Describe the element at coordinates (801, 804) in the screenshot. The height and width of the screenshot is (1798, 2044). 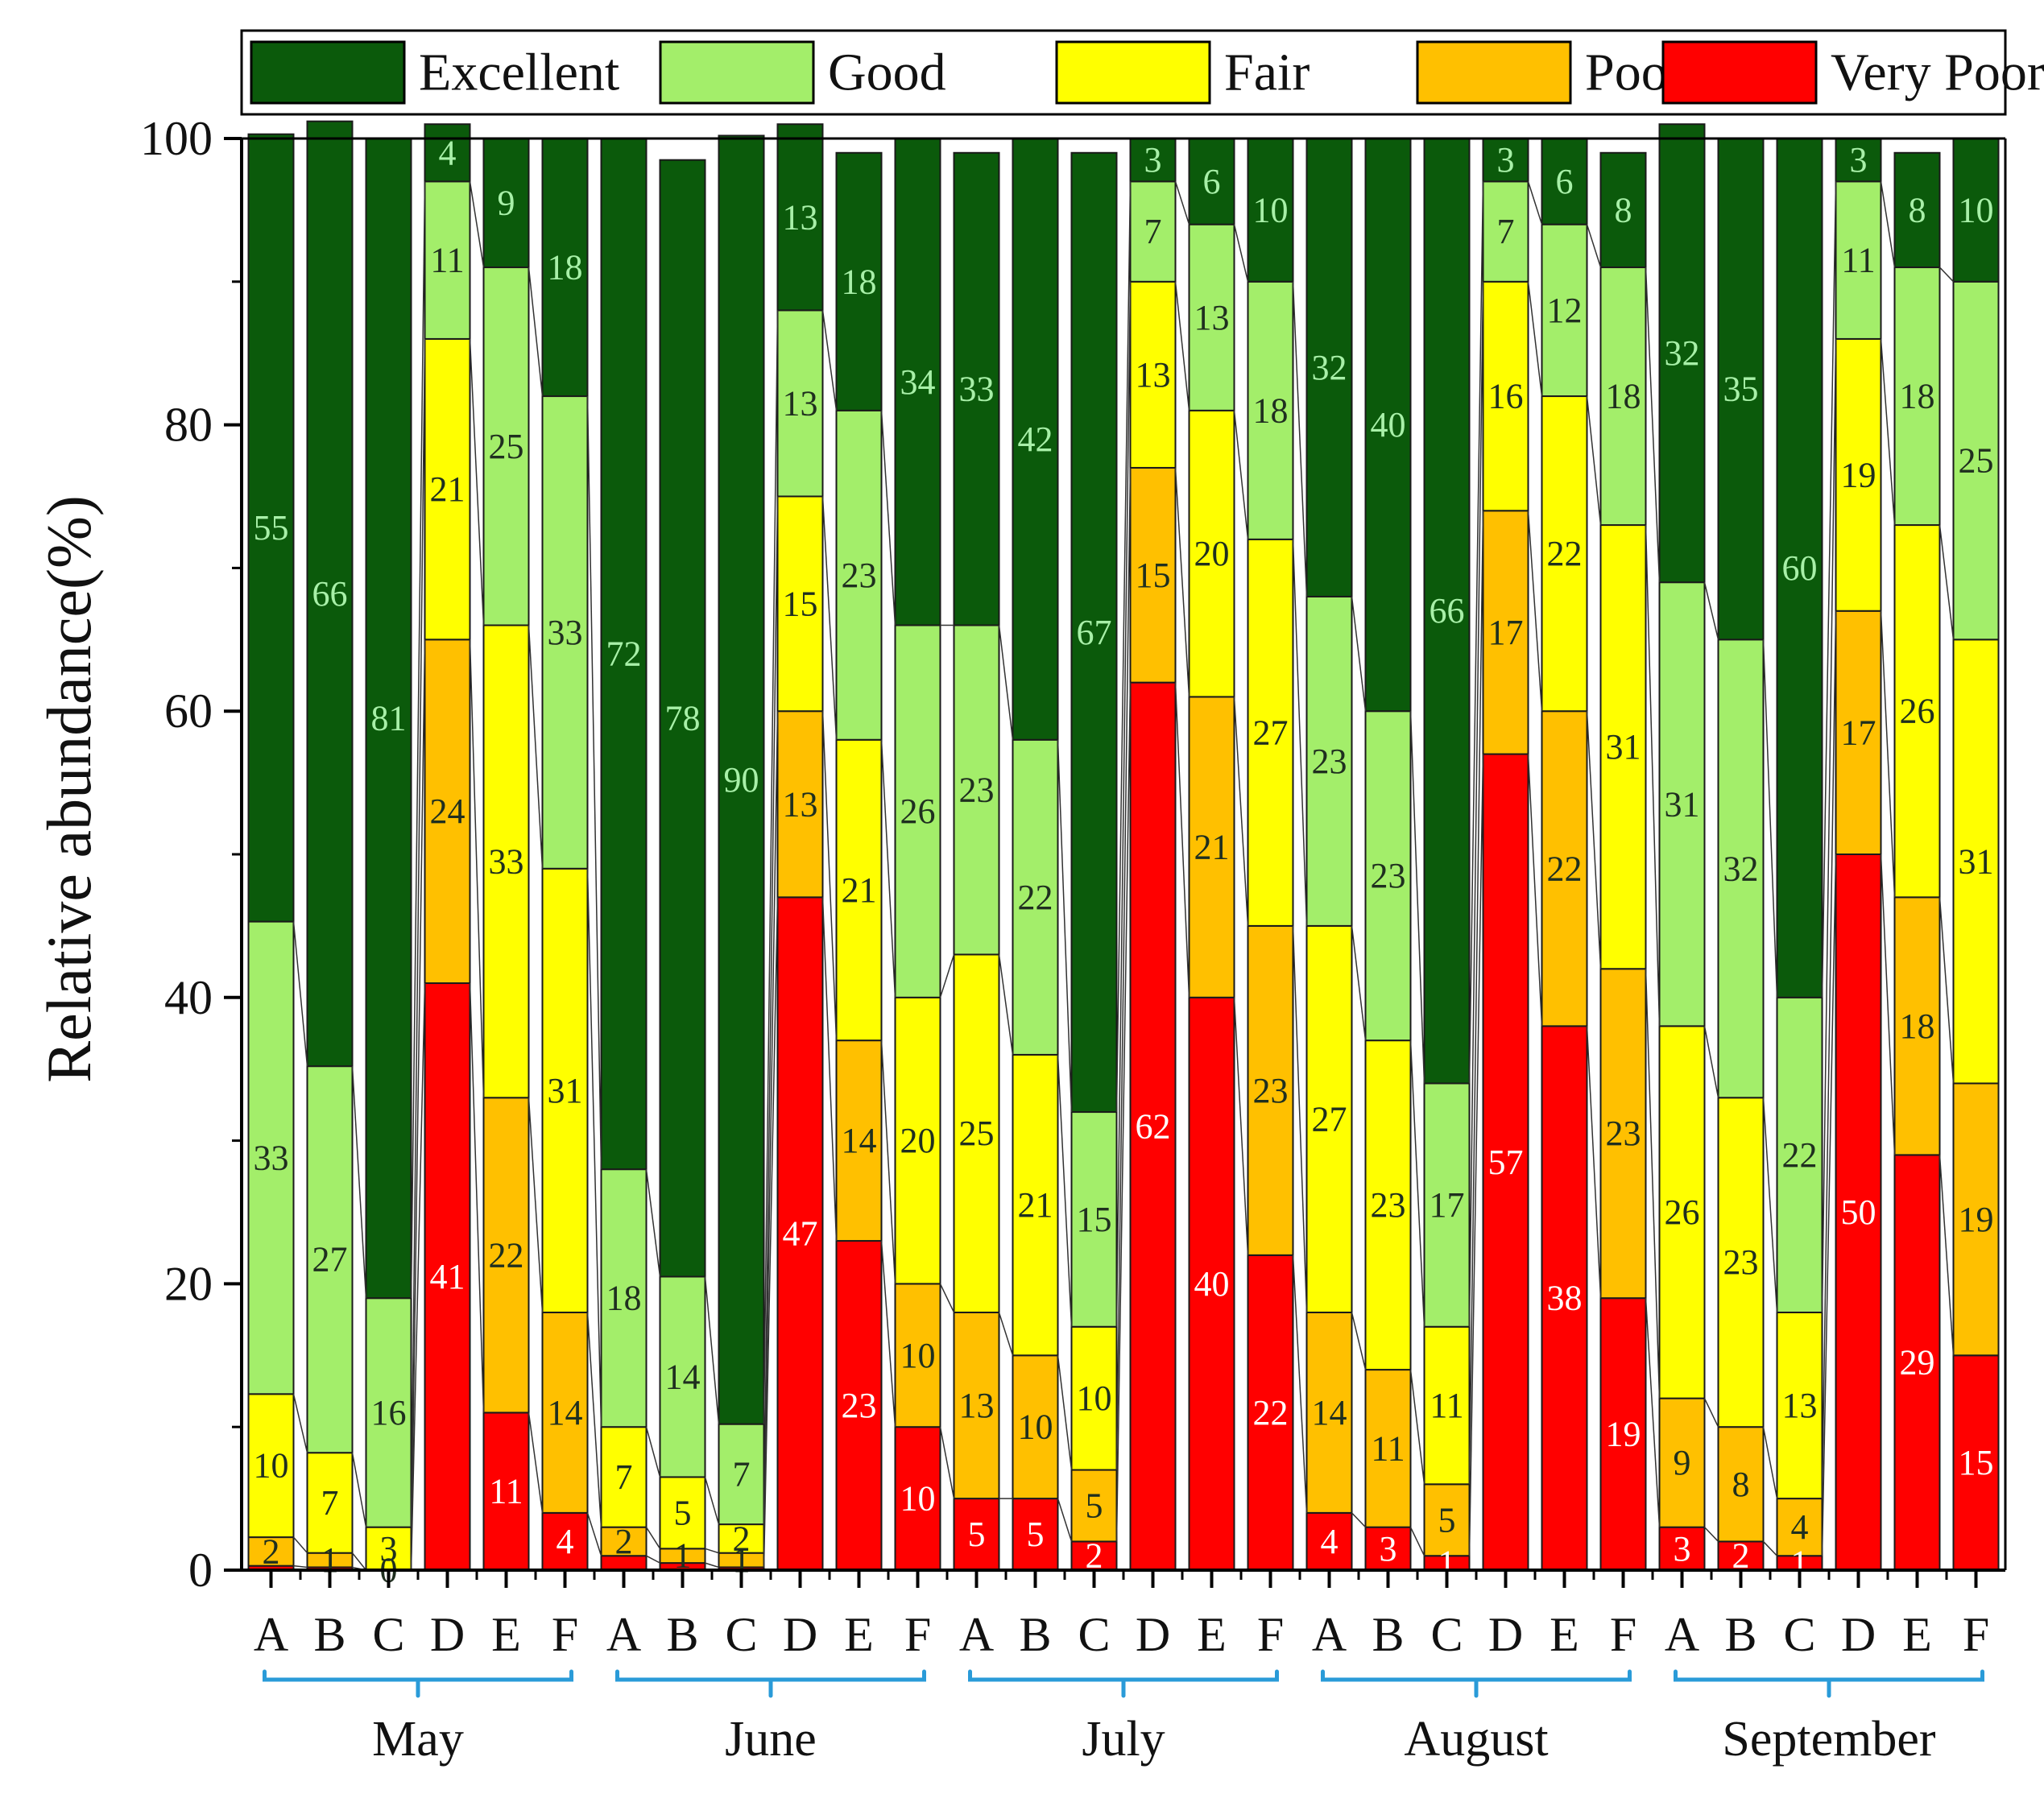
I see `data-label-poor: 13` at that location.